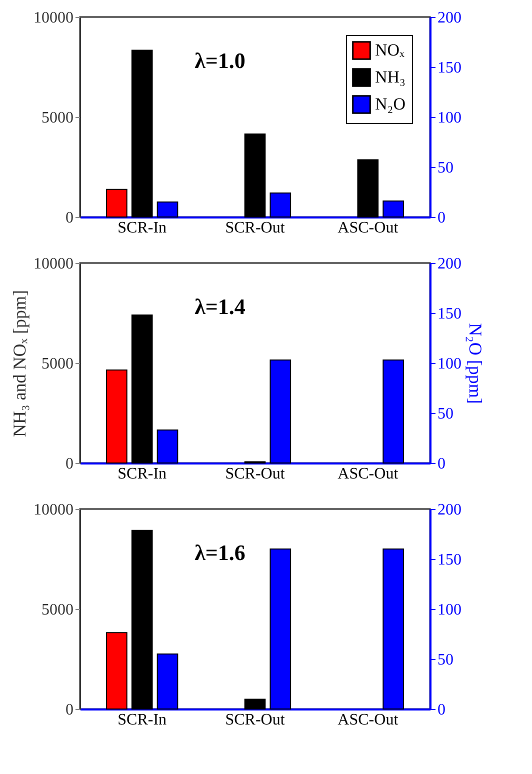  What do you see at coordinates (390, 77) in the screenshot?
I see `legend-label: NH₃` at bounding box center [390, 77].